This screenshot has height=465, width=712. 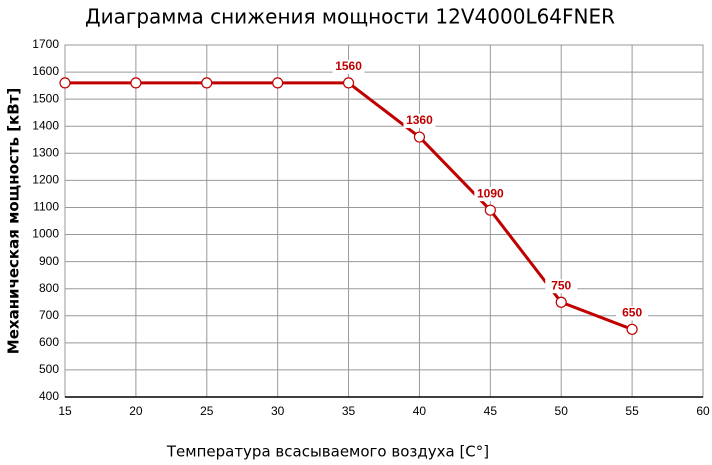 What do you see at coordinates (49, 342) in the screenshot?
I see `y-tick-label: 600` at bounding box center [49, 342].